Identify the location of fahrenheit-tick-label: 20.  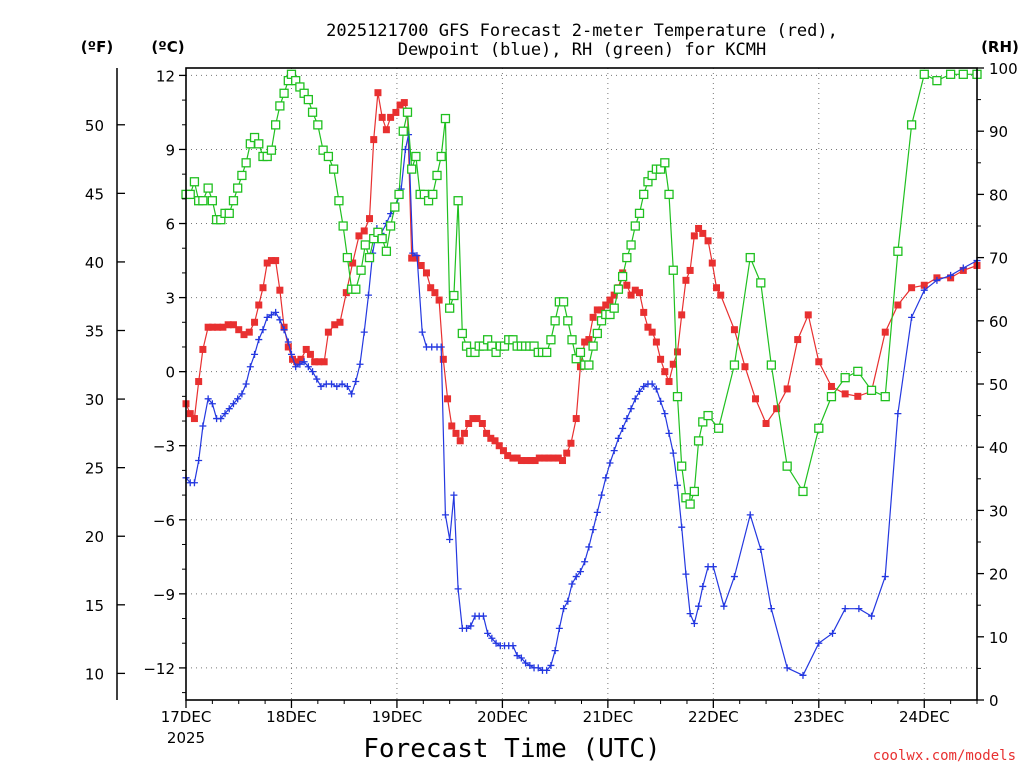
(94, 537).